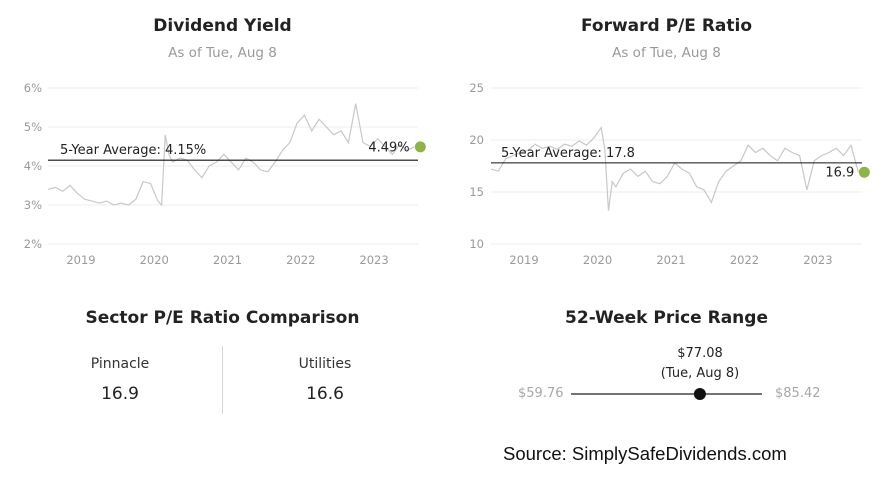  What do you see at coordinates (33, 244) in the screenshot?
I see `y-tick-label: 2%` at bounding box center [33, 244].